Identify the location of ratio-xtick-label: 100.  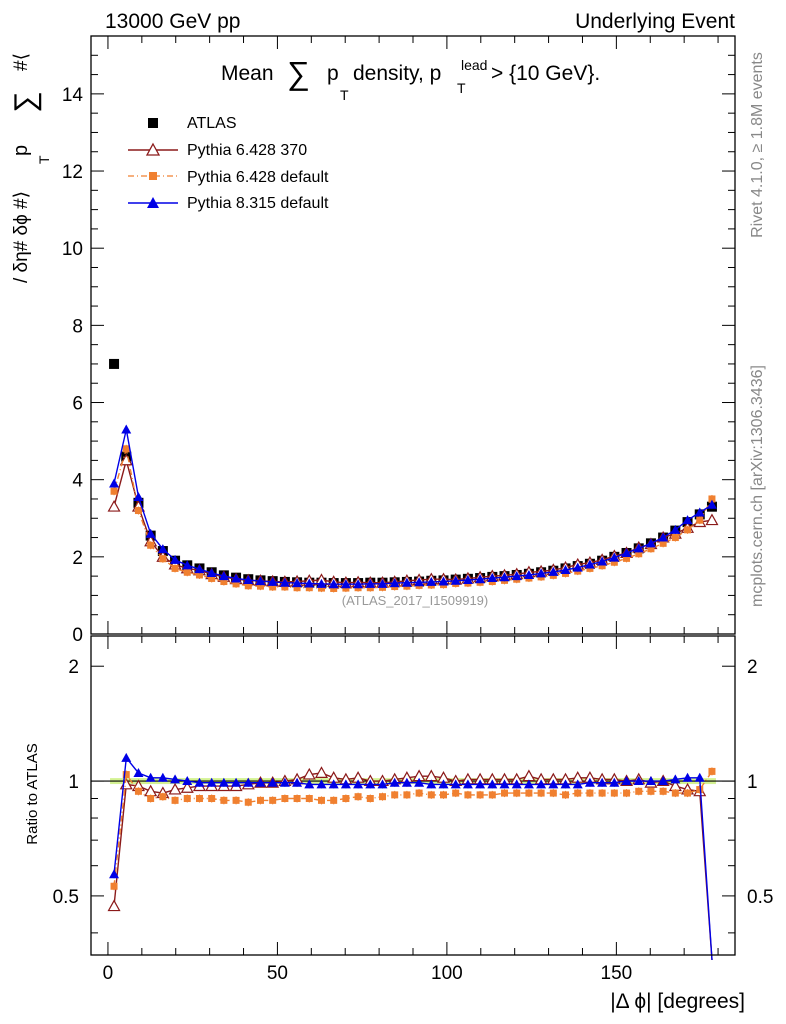
(447, 973).